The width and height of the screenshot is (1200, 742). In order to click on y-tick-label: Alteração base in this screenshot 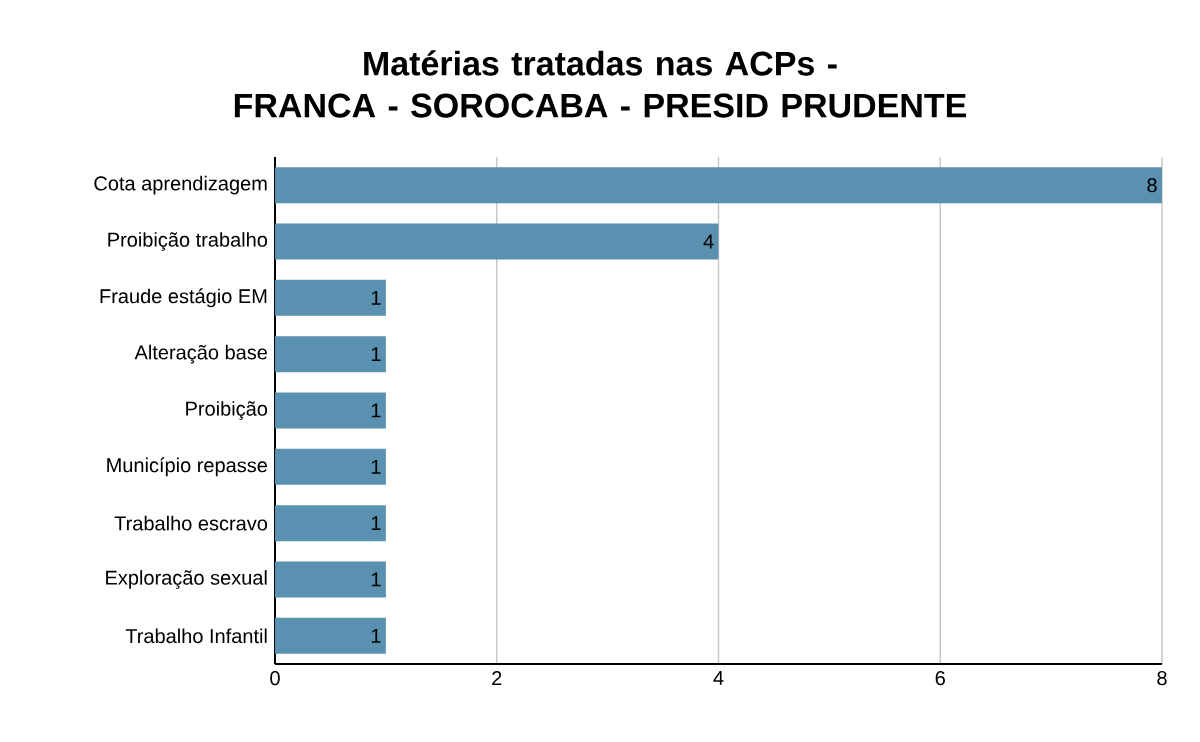, I will do `click(200, 354)`.